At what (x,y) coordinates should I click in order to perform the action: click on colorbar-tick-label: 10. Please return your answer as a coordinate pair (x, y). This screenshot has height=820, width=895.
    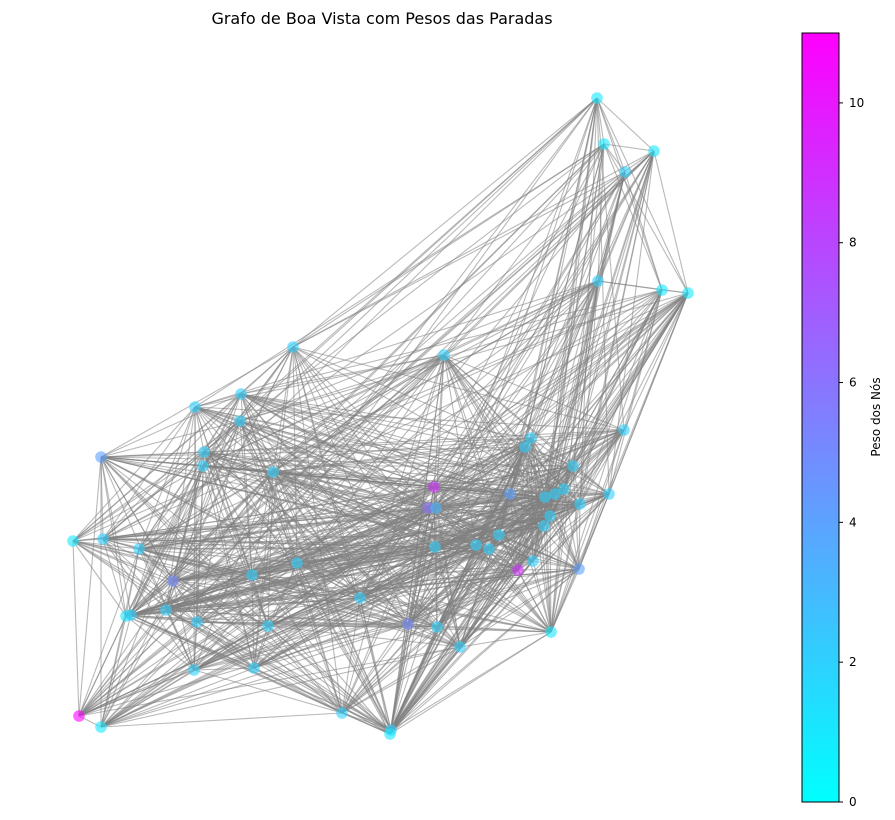
    Looking at the image, I should click on (856, 103).